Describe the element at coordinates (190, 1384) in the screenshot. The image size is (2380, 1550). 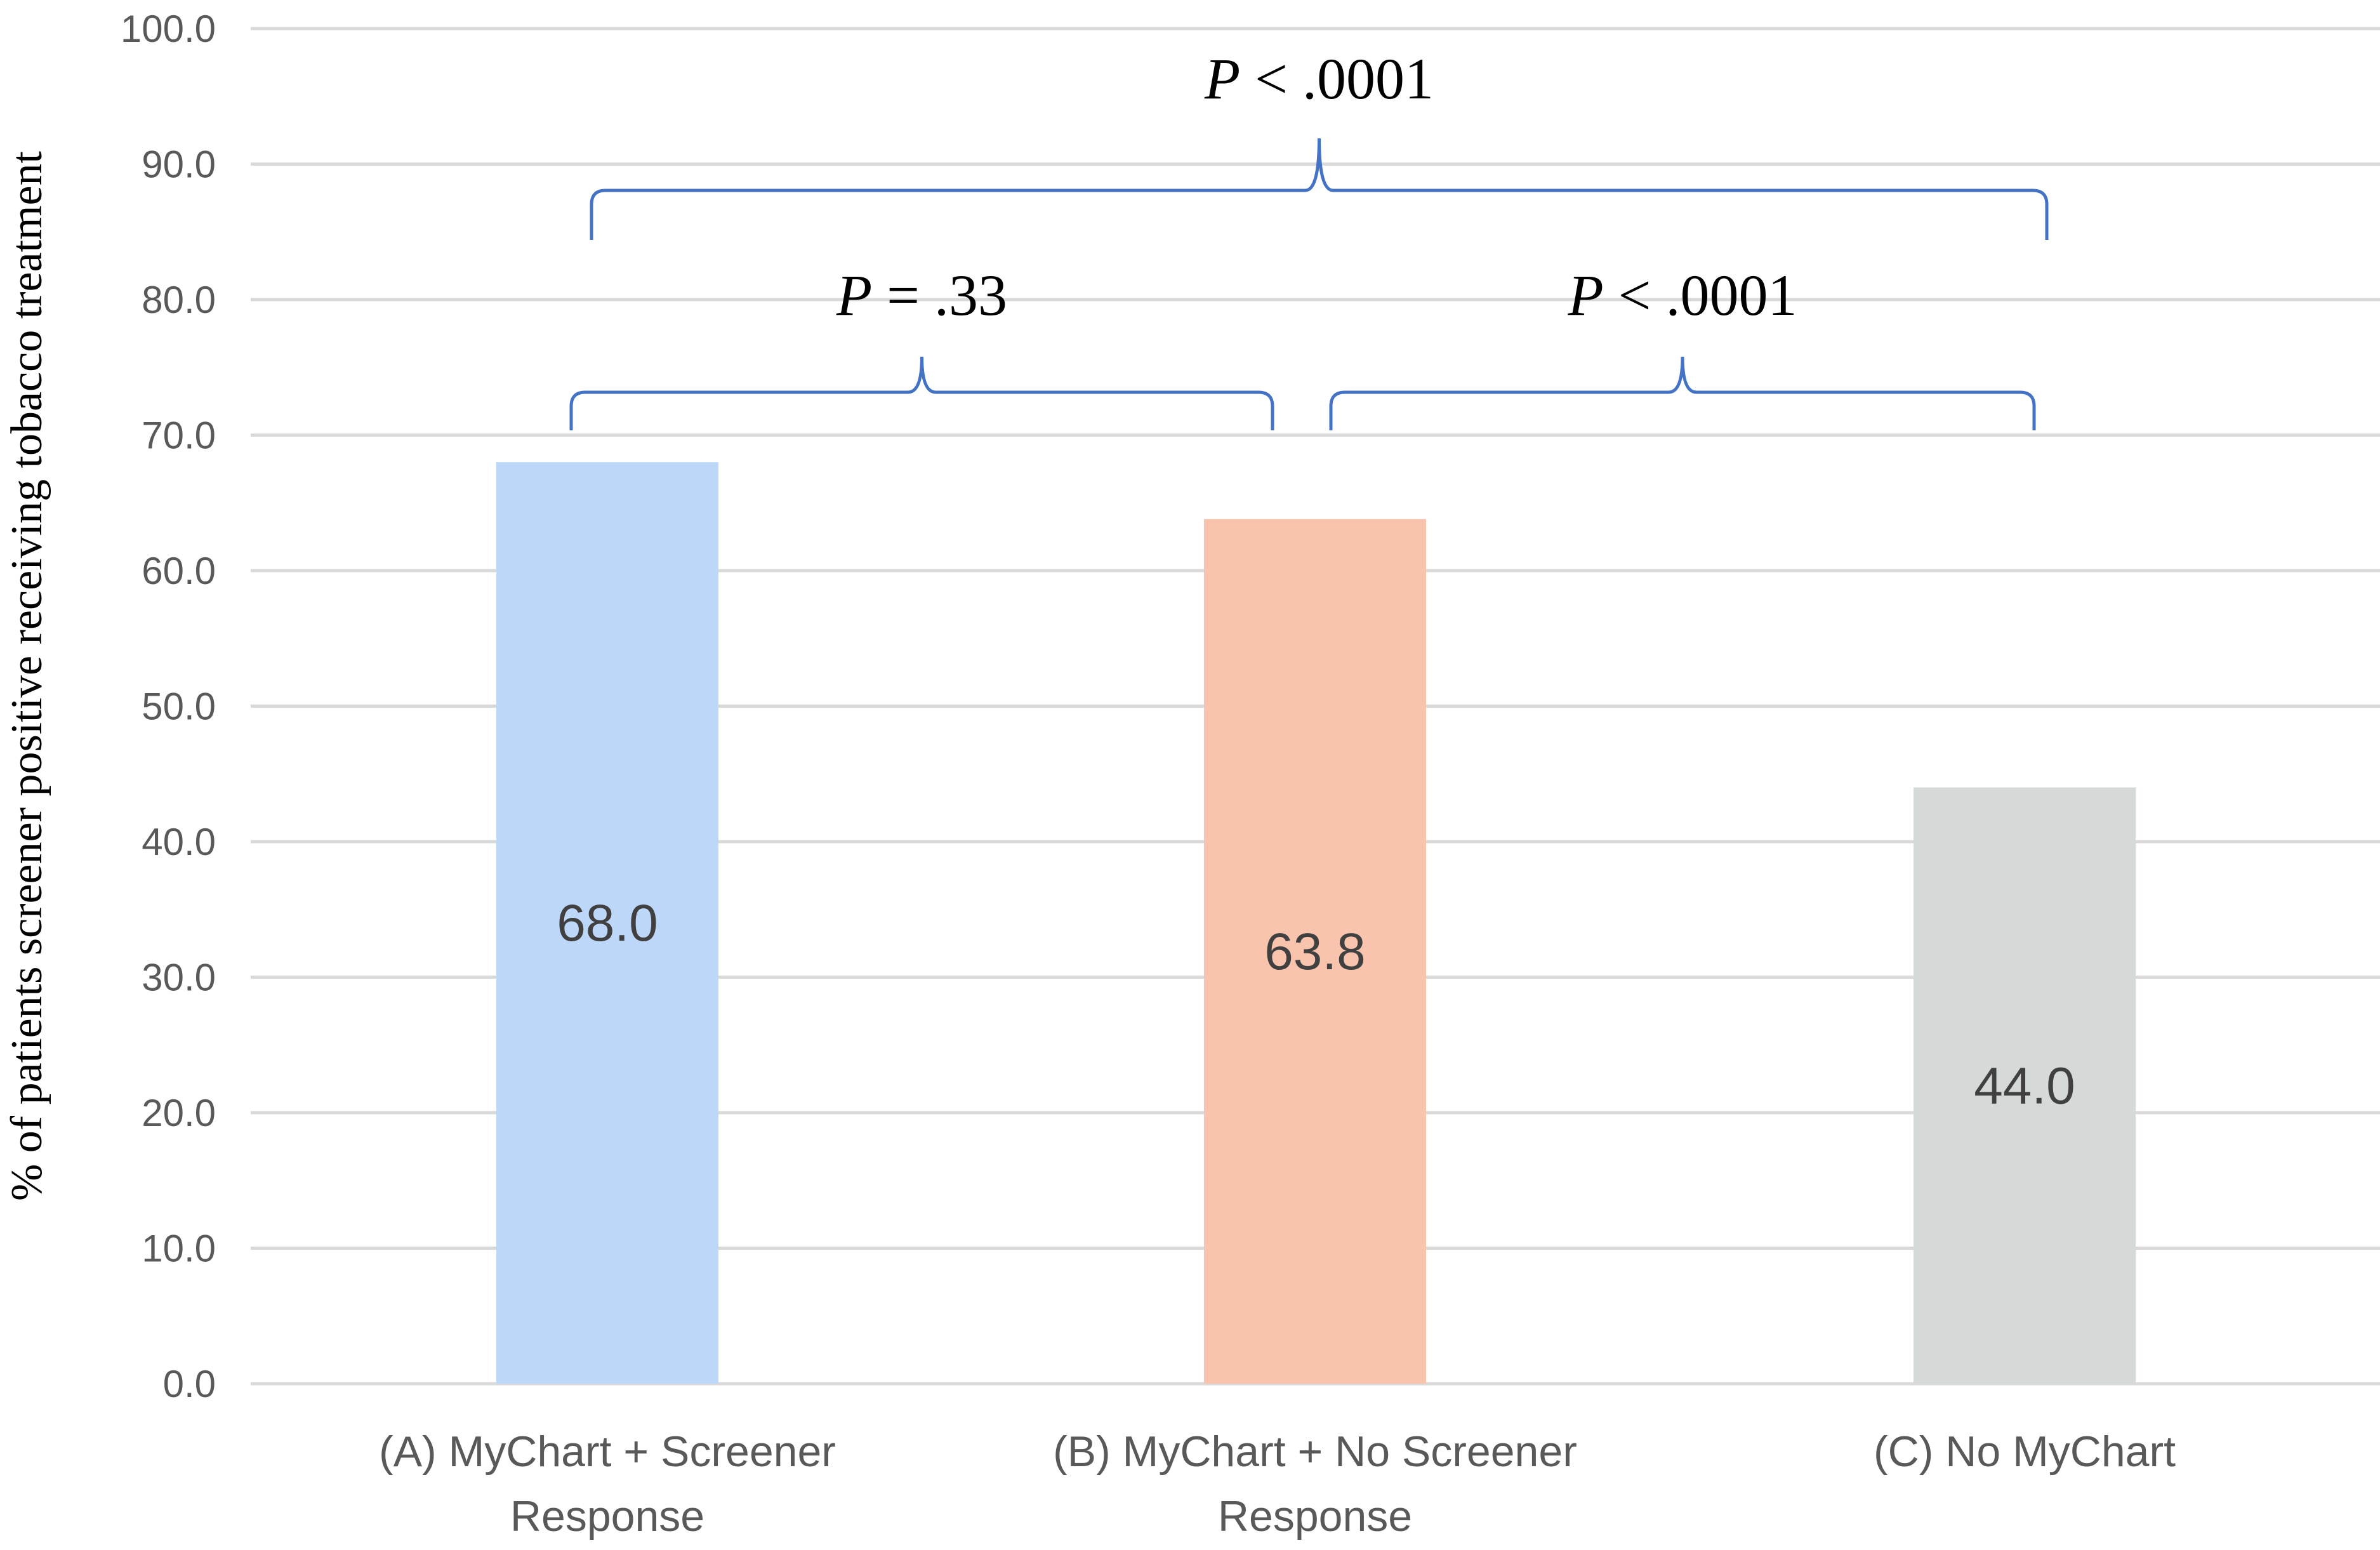
I see `y-tick-label: 0.0` at that location.